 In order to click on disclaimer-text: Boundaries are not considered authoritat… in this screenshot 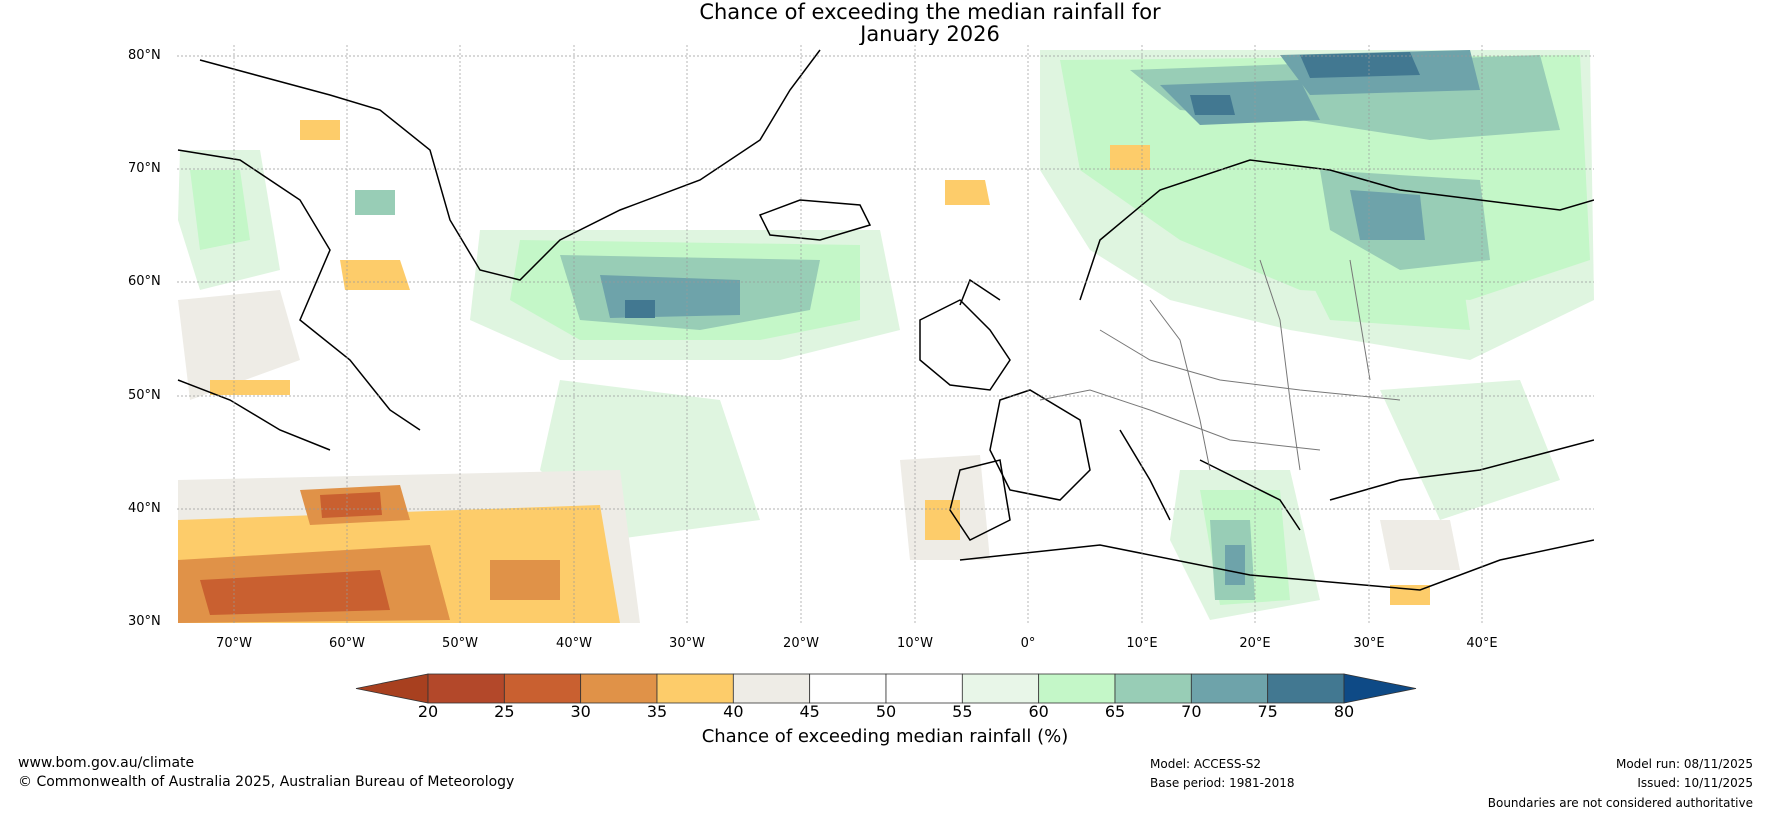, I will do `click(1620, 803)`.